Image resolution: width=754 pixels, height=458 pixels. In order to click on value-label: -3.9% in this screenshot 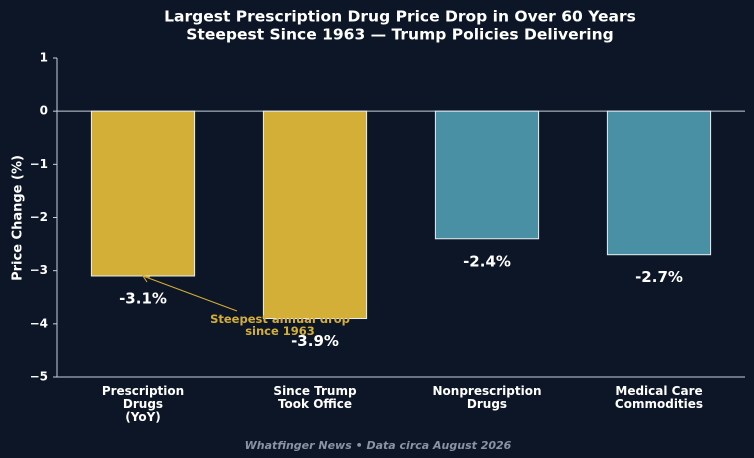, I will do `click(315, 341)`.